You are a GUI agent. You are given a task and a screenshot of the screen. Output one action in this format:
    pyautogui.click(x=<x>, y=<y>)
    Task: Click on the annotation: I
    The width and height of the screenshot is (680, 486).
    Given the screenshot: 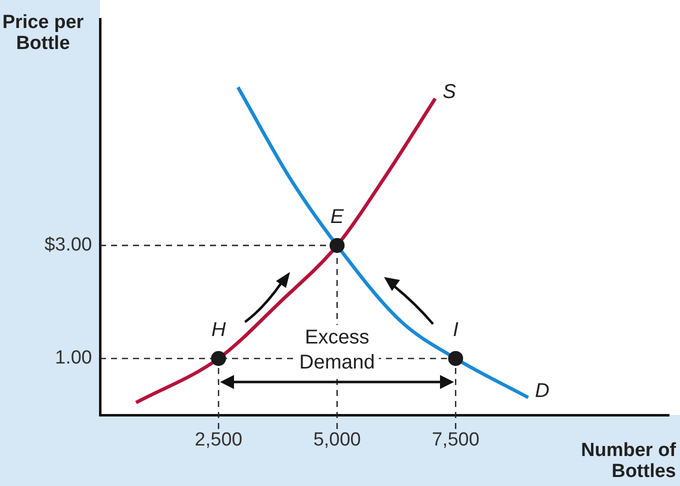 What is the action you would take?
    pyautogui.click(x=455, y=330)
    